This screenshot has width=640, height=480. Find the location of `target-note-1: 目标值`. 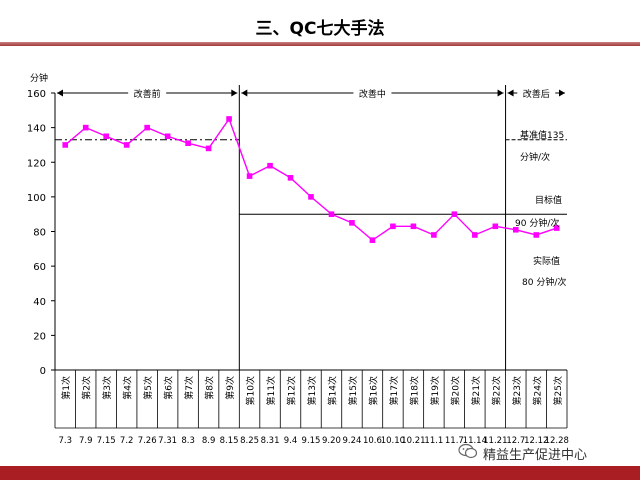

target-note-1: 目标值 is located at coordinates (548, 200).